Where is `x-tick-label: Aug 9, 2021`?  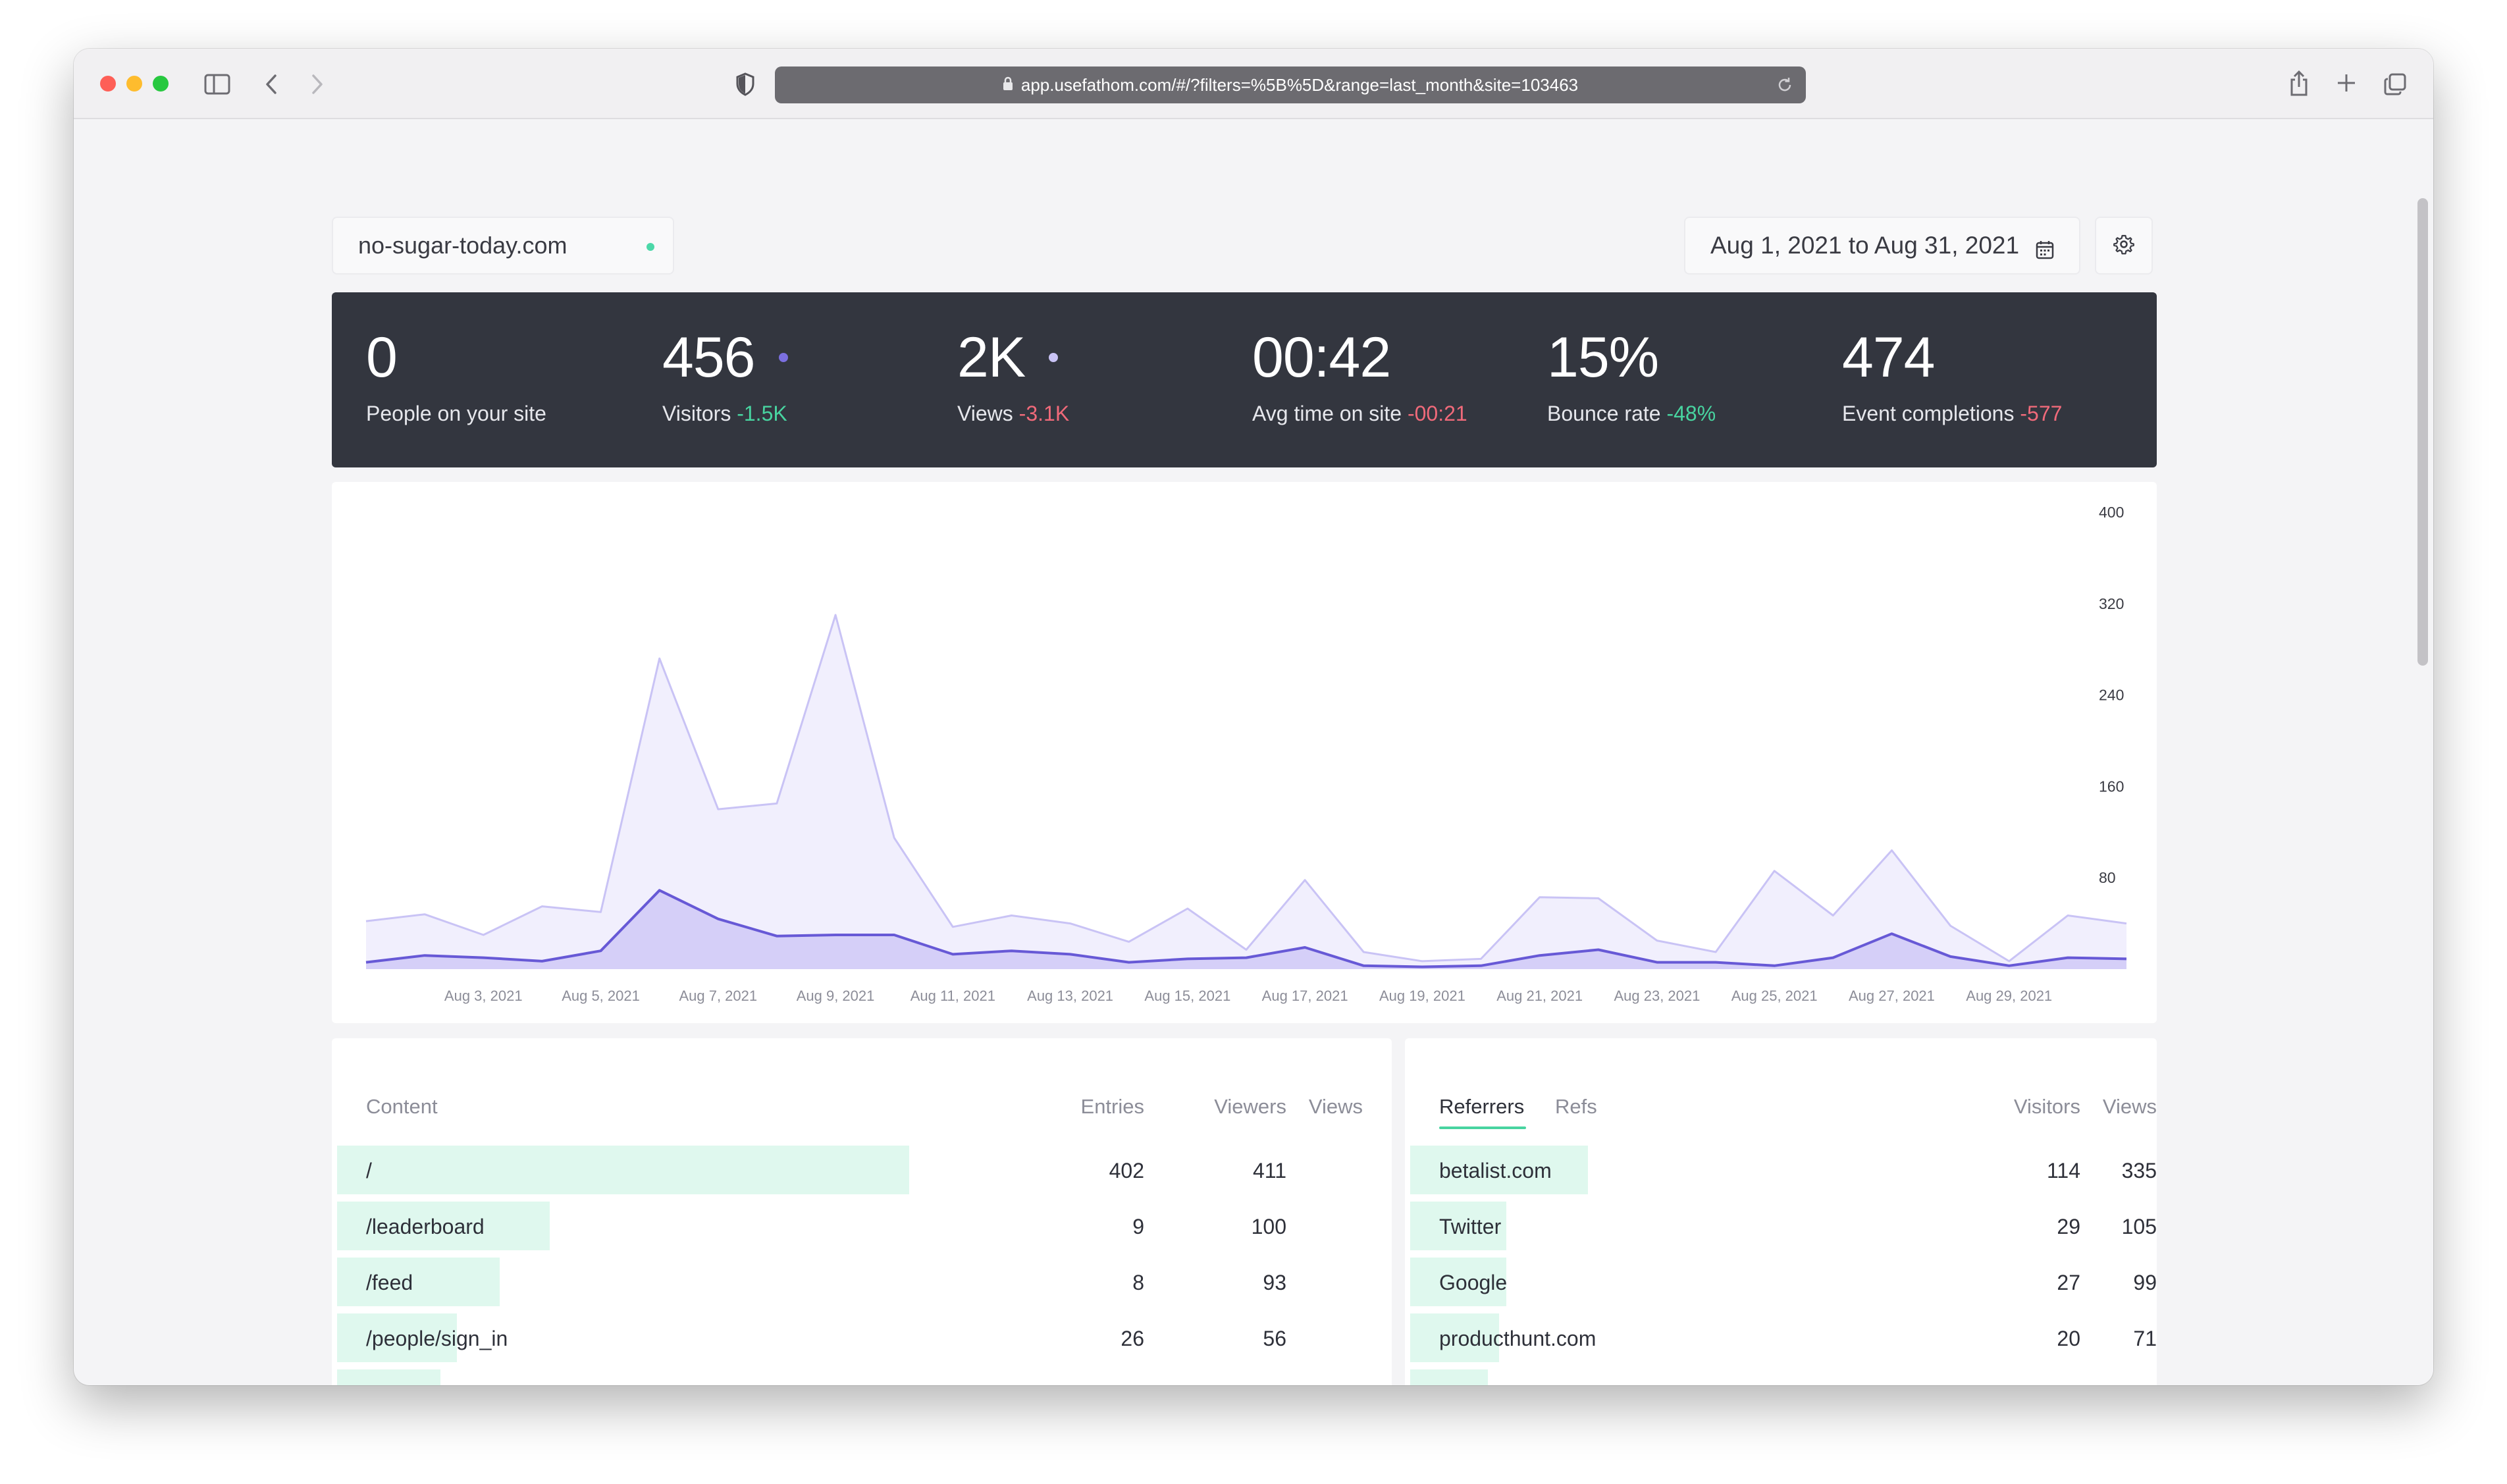 x-tick-label: Aug 9, 2021 is located at coordinates (836, 996).